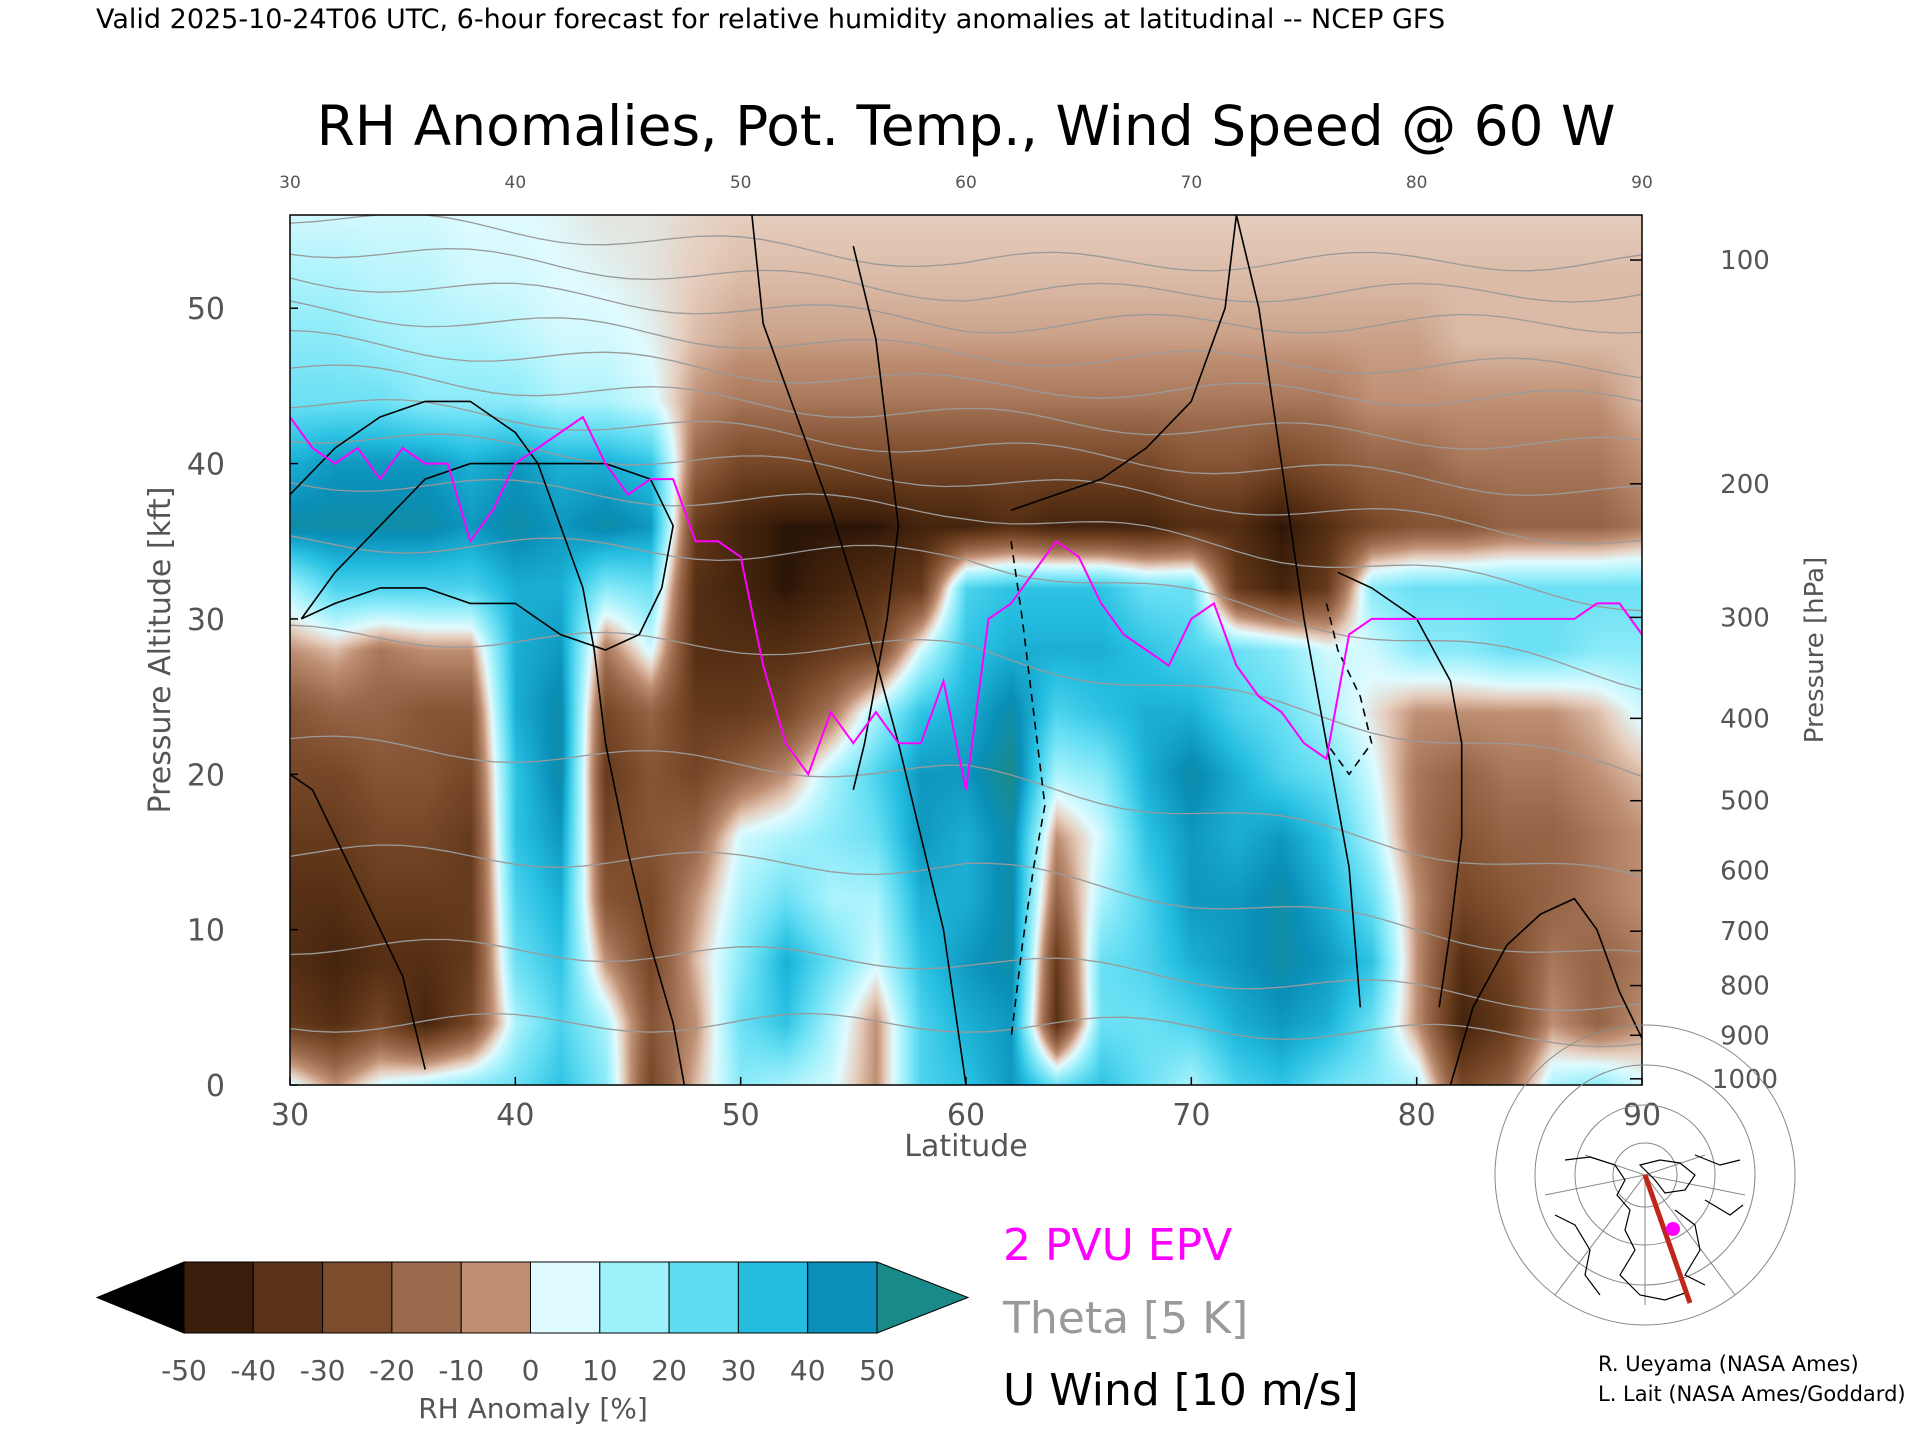 Image resolution: width=1920 pixels, height=1440 pixels. What do you see at coordinates (531, 1370) in the screenshot?
I see `colorbar-tick-label: 0` at bounding box center [531, 1370].